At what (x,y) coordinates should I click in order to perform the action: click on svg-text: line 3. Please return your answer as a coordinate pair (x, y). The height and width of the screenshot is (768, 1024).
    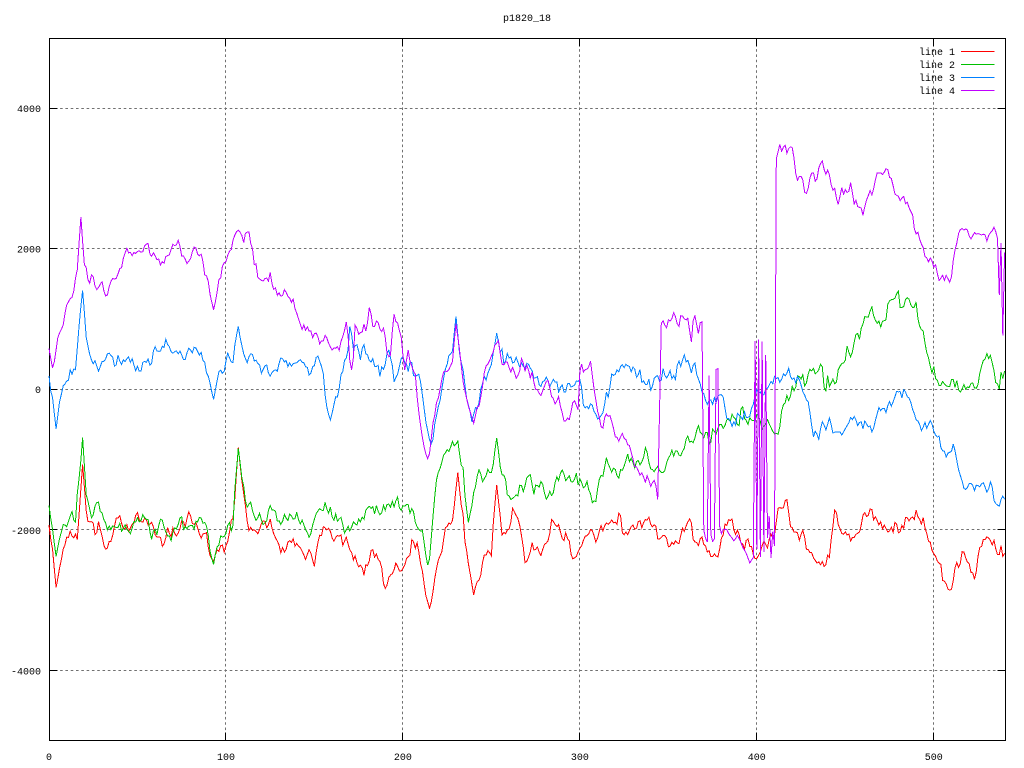
    Looking at the image, I should click on (937, 79).